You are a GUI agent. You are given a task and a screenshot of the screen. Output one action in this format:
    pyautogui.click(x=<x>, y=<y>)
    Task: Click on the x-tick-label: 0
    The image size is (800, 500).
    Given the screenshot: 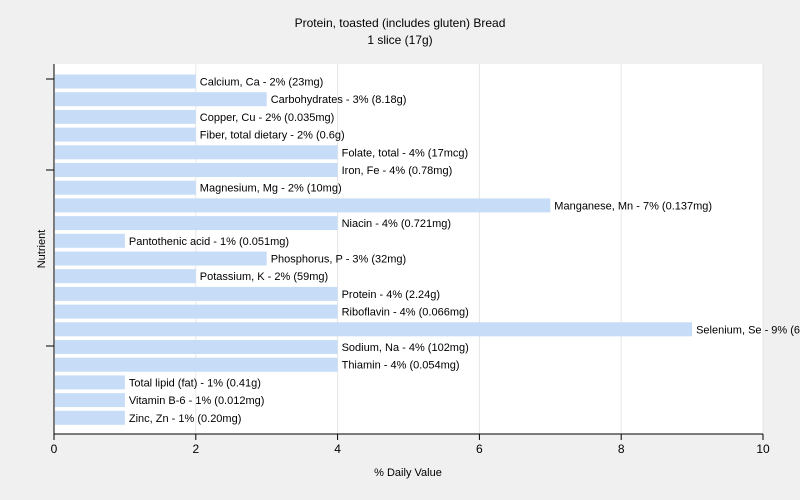 What is the action you would take?
    pyautogui.click(x=54, y=449)
    